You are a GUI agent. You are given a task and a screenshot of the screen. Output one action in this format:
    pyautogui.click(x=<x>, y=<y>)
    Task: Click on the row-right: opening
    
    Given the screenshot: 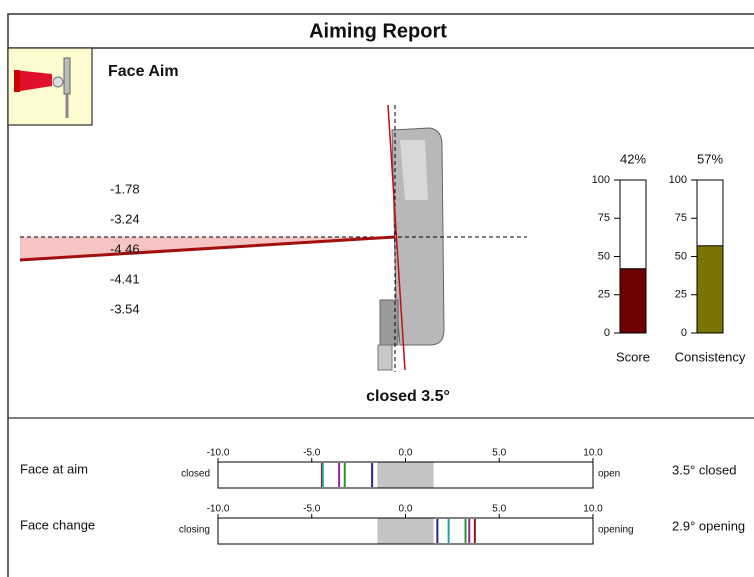 What is the action you would take?
    pyautogui.click(x=616, y=530)
    